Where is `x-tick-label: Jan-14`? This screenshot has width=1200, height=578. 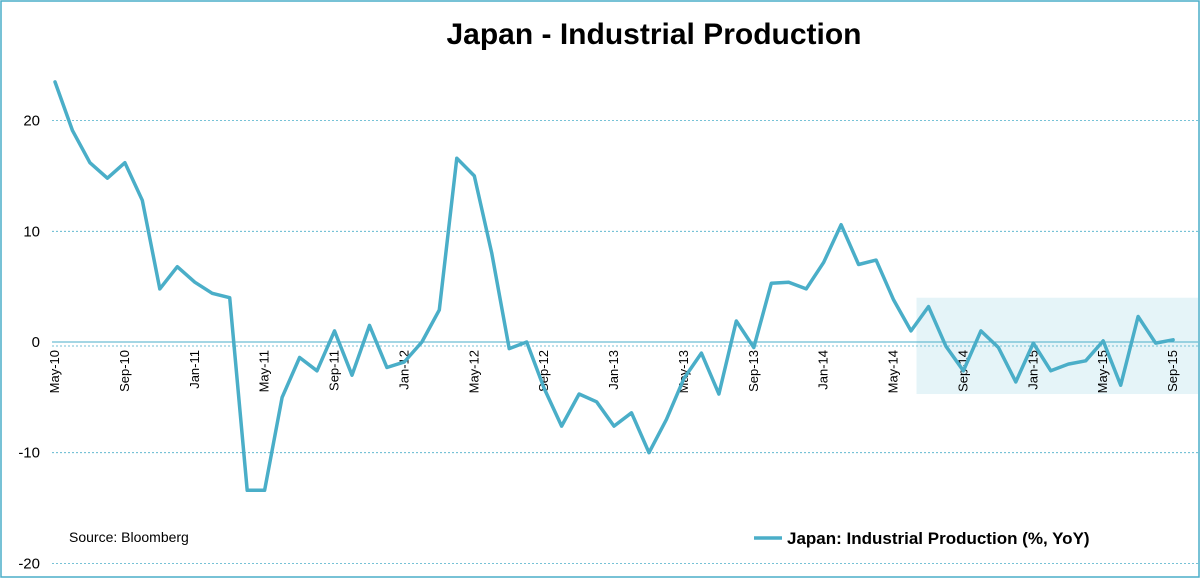 x-tick-label: Jan-14 is located at coordinates (823, 370).